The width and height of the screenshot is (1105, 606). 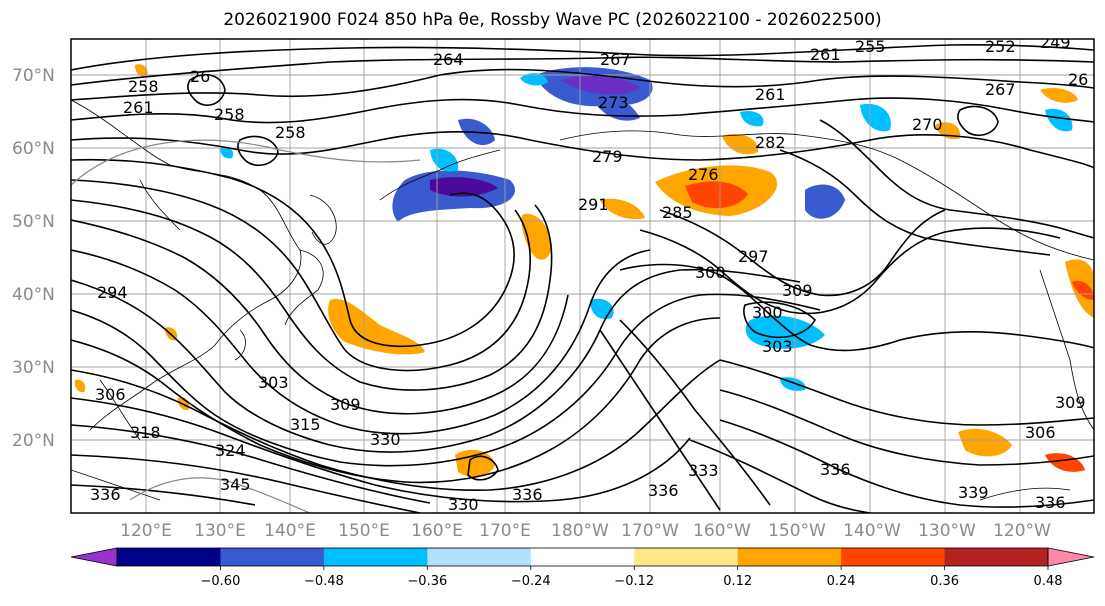 What do you see at coordinates (722, 531) in the screenshot?
I see `lon-label: 160°W` at bounding box center [722, 531].